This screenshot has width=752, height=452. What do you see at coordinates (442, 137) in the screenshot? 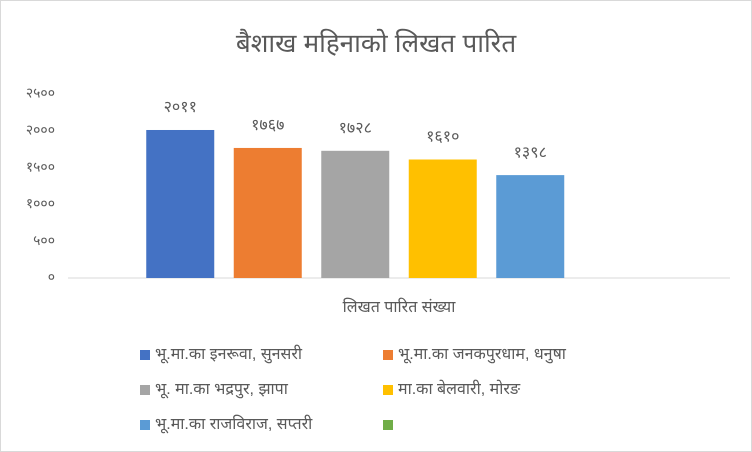
I see `data-label: १६१०` at bounding box center [442, 137].